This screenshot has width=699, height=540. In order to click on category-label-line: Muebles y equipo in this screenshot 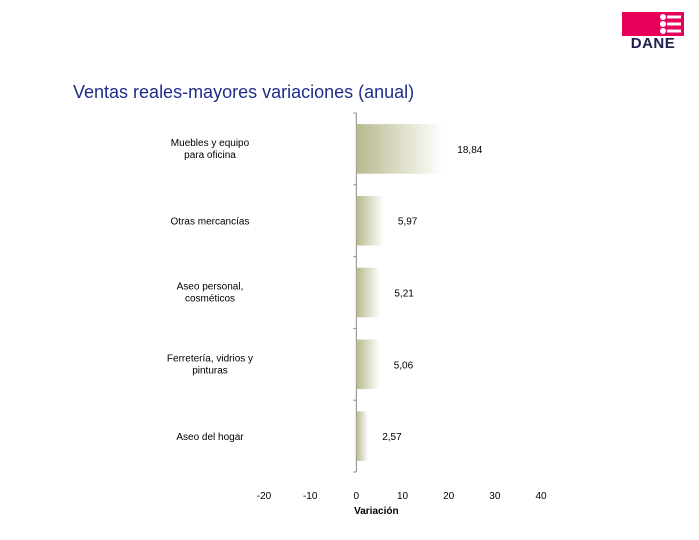, I will do `click(210, 143)`.